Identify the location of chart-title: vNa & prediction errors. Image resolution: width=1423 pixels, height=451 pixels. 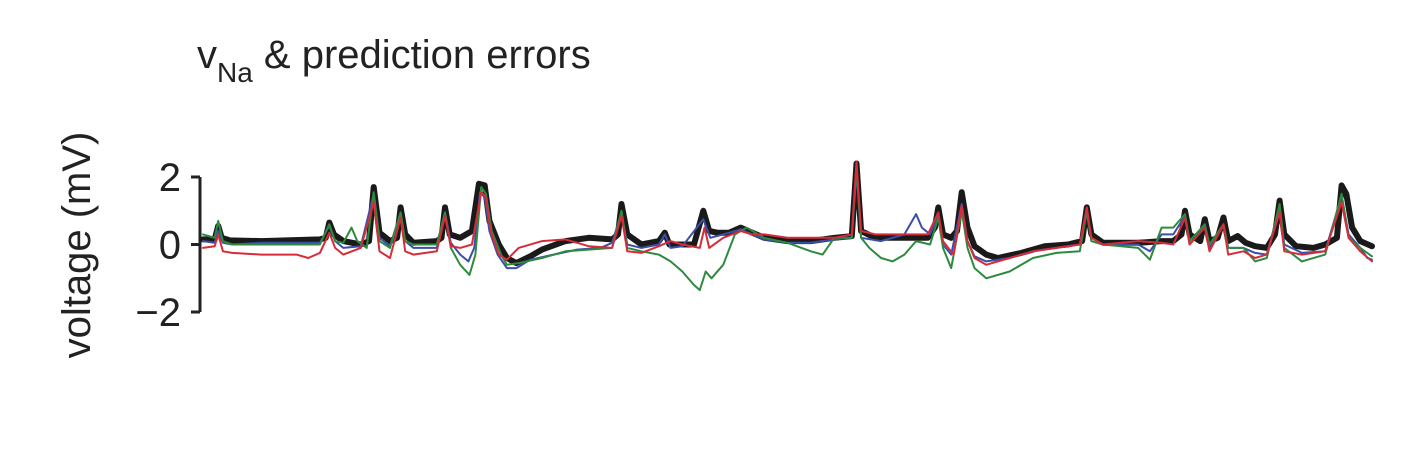
(394, 60).